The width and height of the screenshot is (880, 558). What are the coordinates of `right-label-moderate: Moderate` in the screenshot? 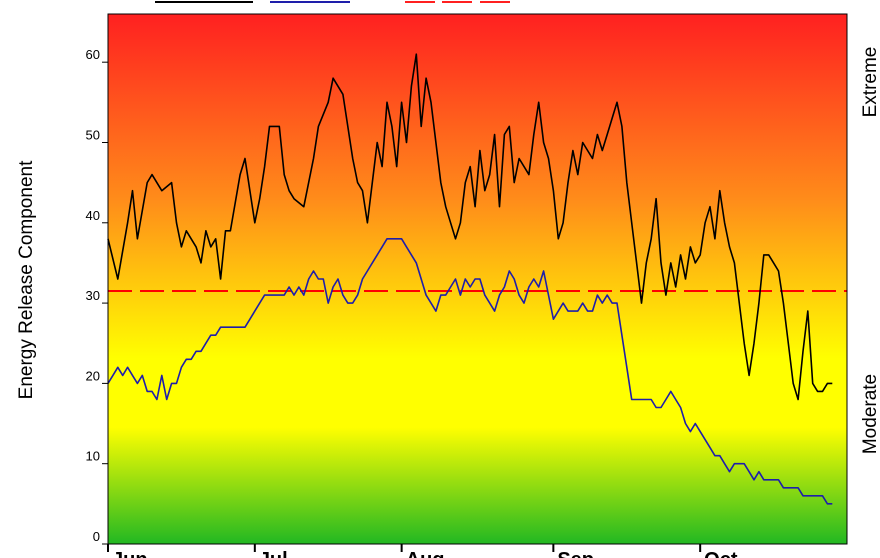 It's located at (870, 414).